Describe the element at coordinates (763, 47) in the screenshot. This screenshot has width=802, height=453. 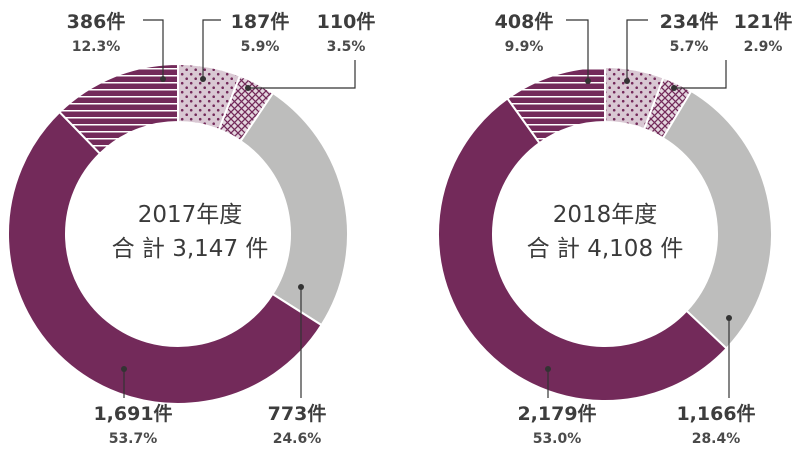
I see `slice-label-2018-cross-percent: 2.9%` at that location.